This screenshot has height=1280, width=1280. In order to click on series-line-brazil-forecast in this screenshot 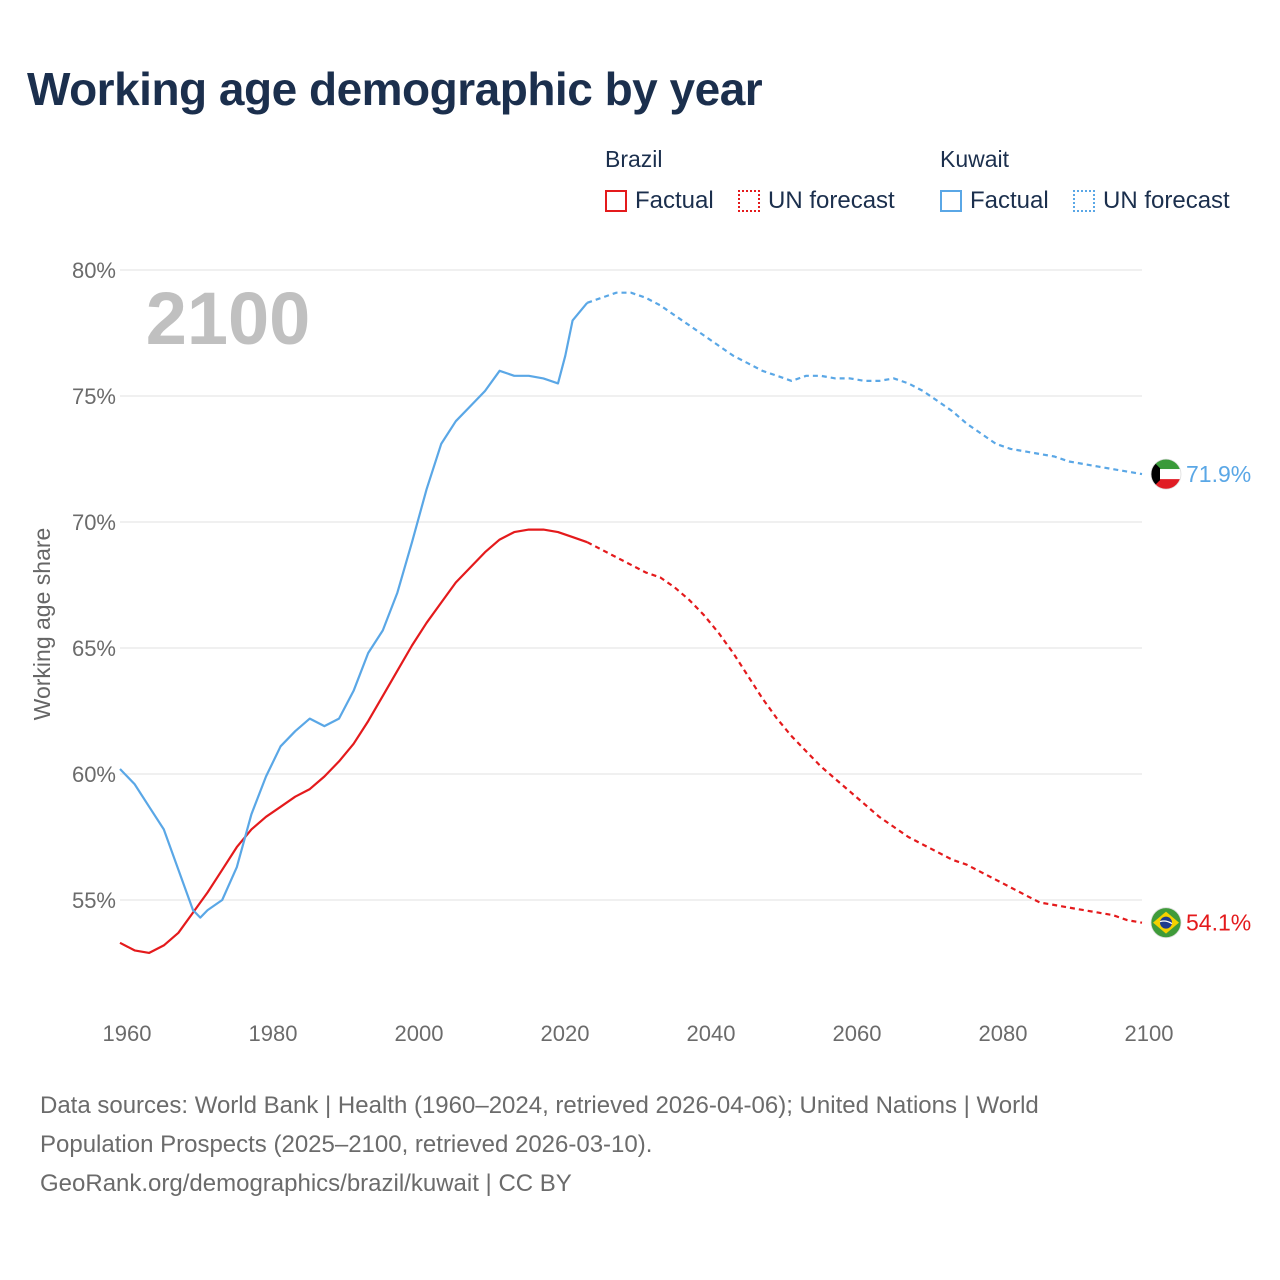, I will do `click(864, 732)`.